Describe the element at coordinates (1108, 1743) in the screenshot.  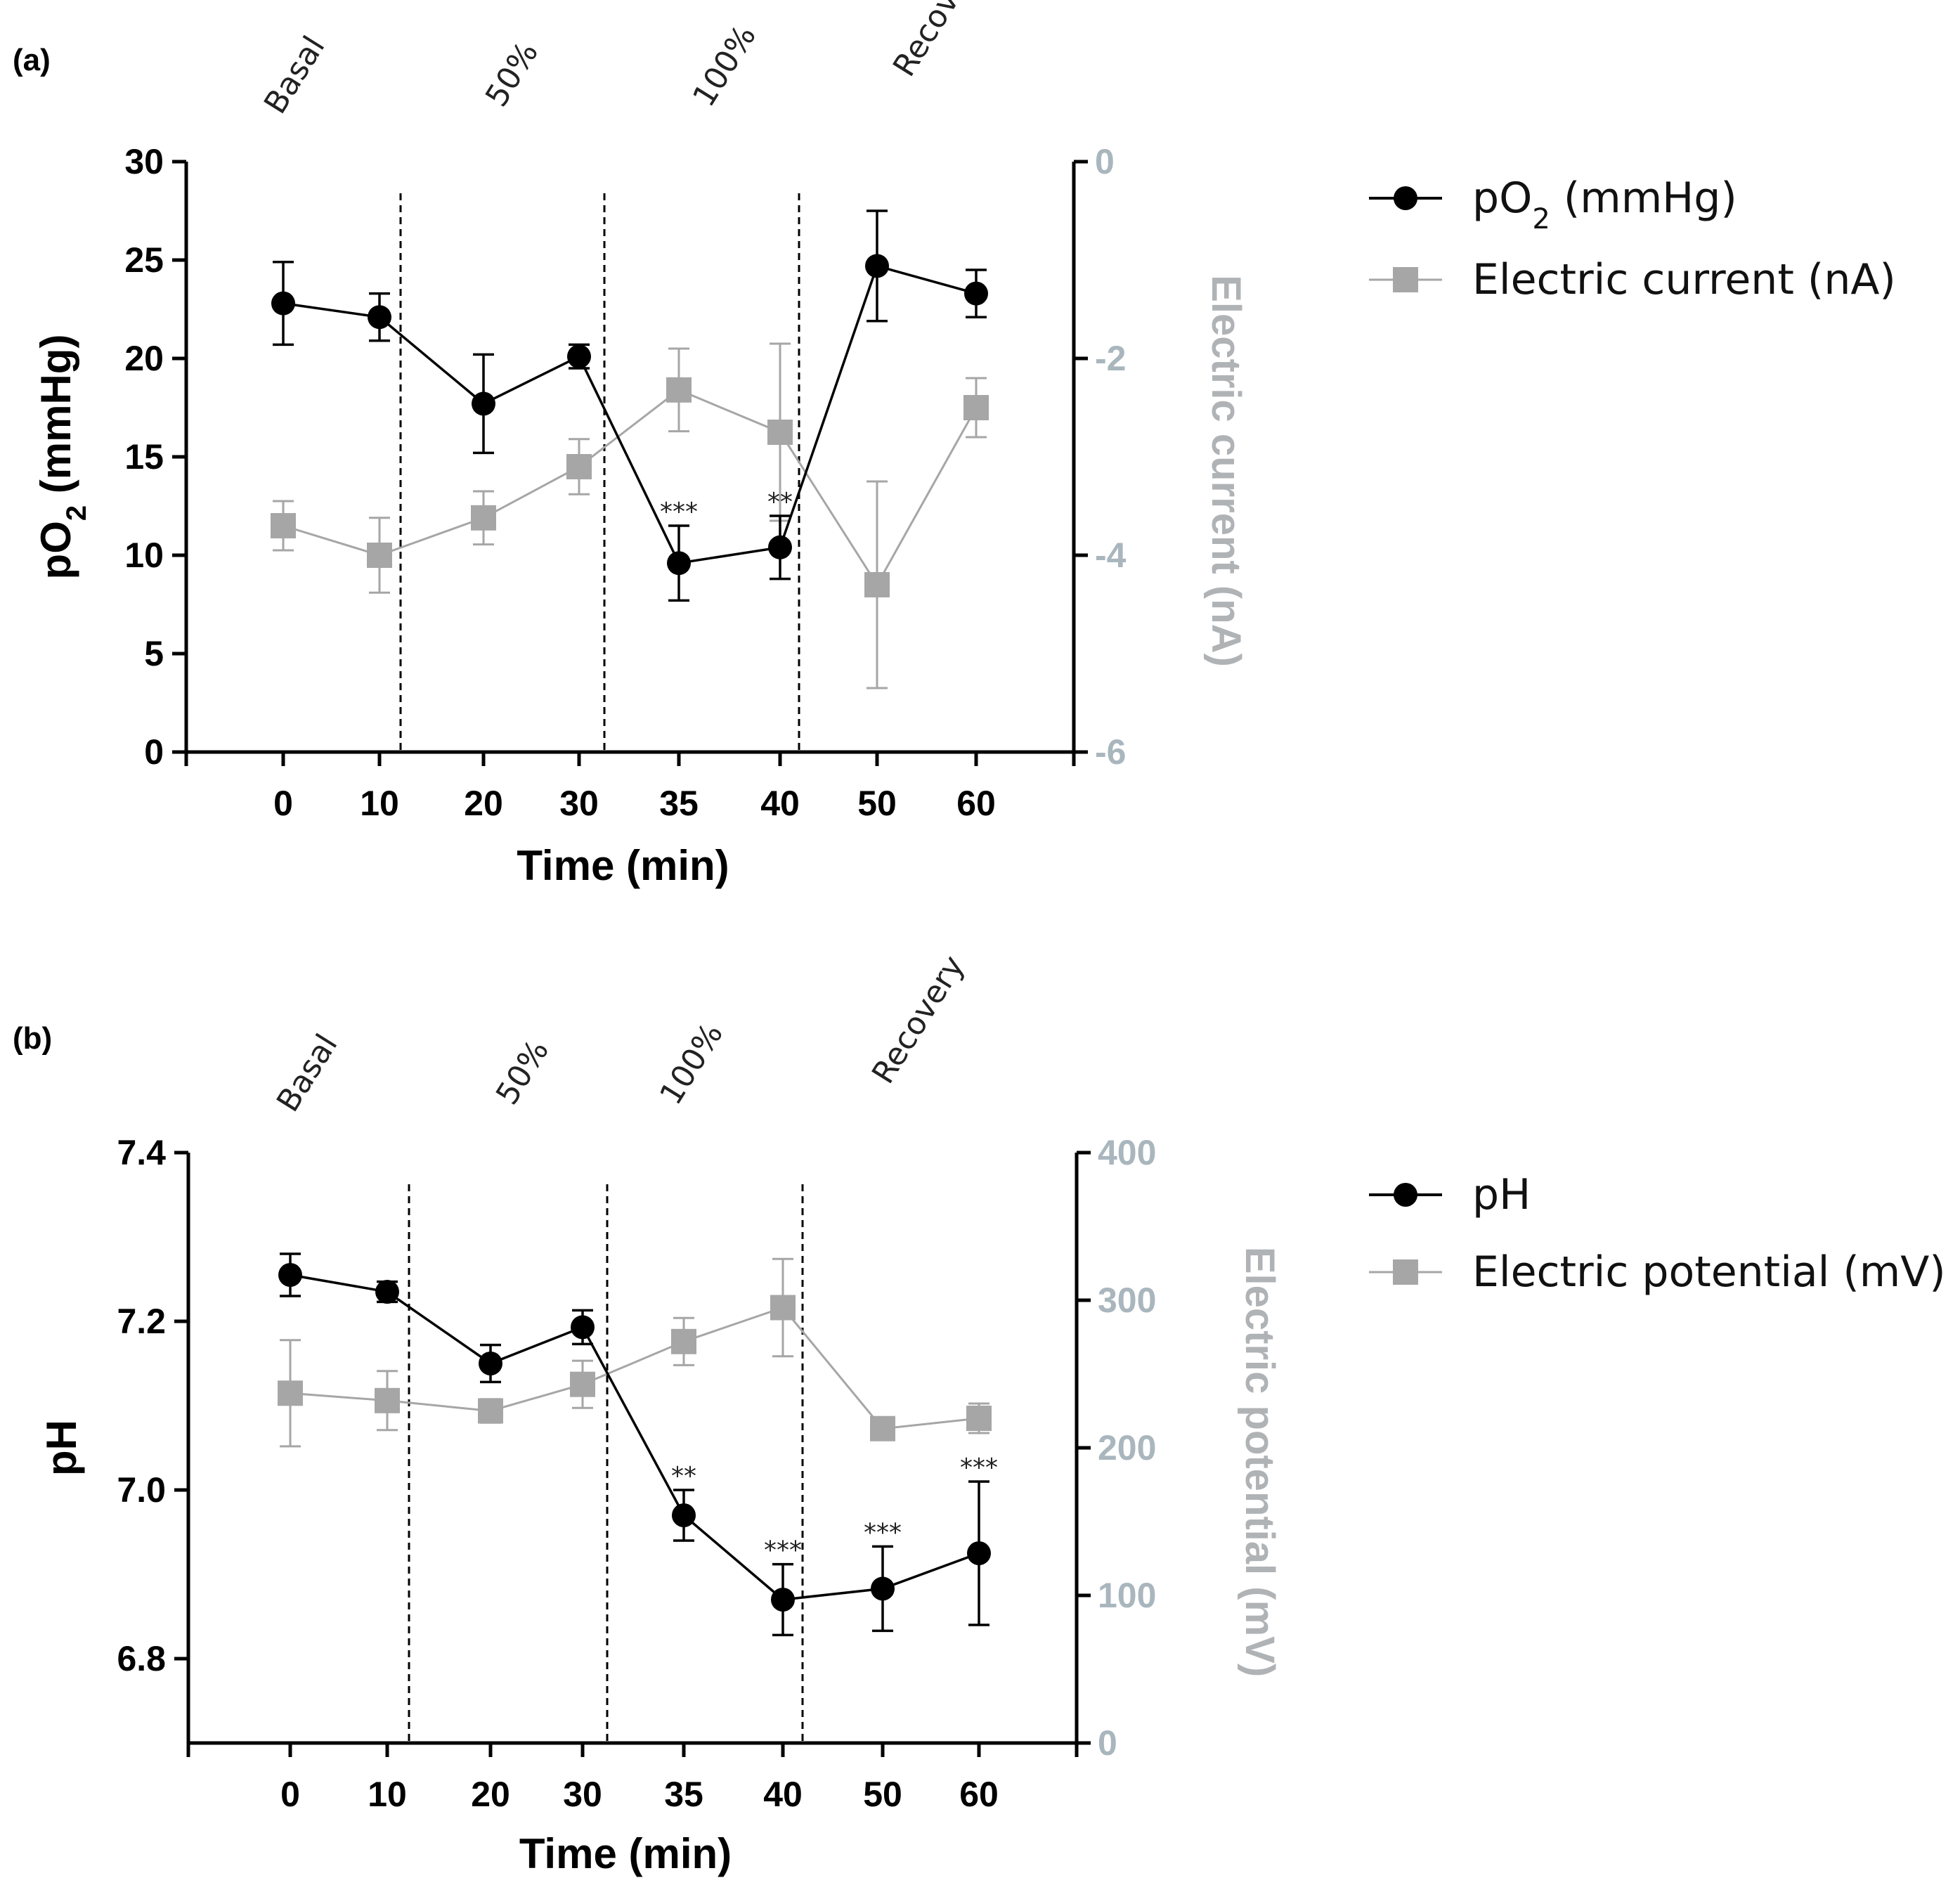
I see `y-tick-label-right: 0` at that location.